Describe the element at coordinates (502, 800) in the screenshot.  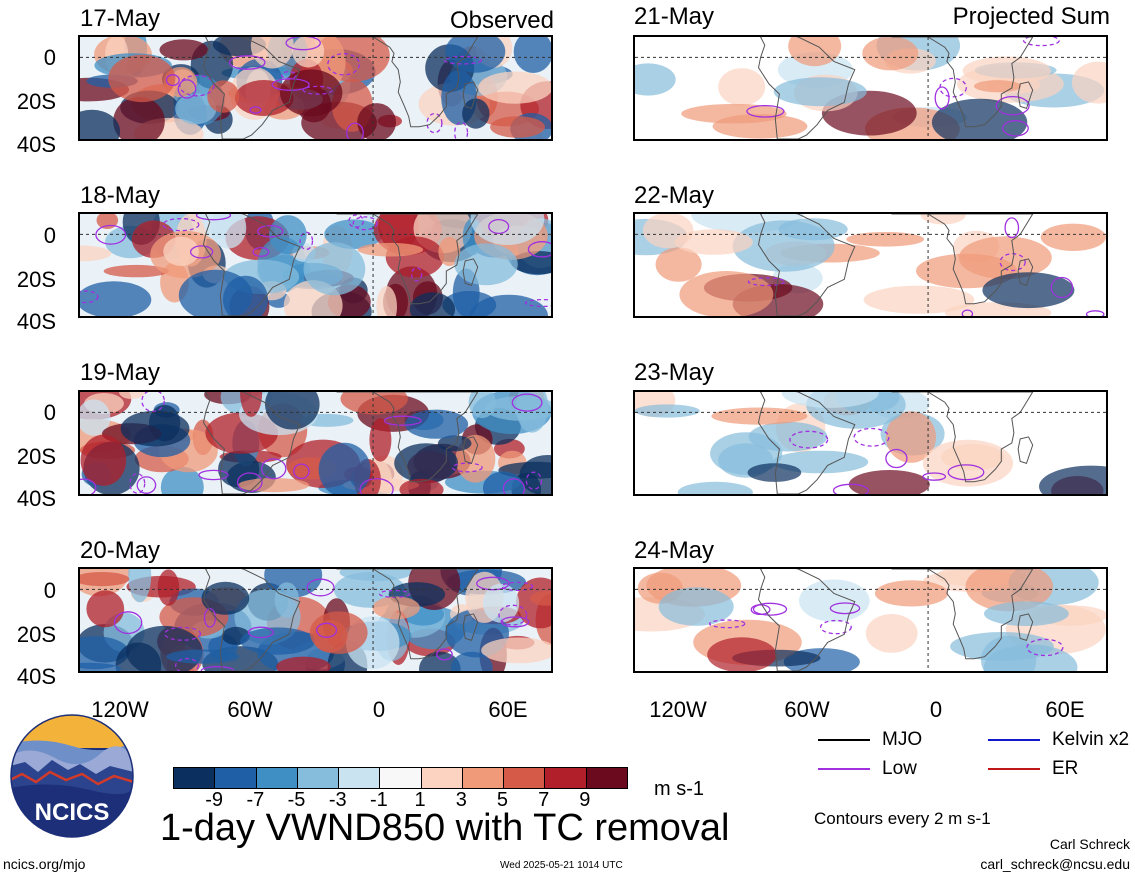
I see `colorbar-tick-label: 5` at that location.